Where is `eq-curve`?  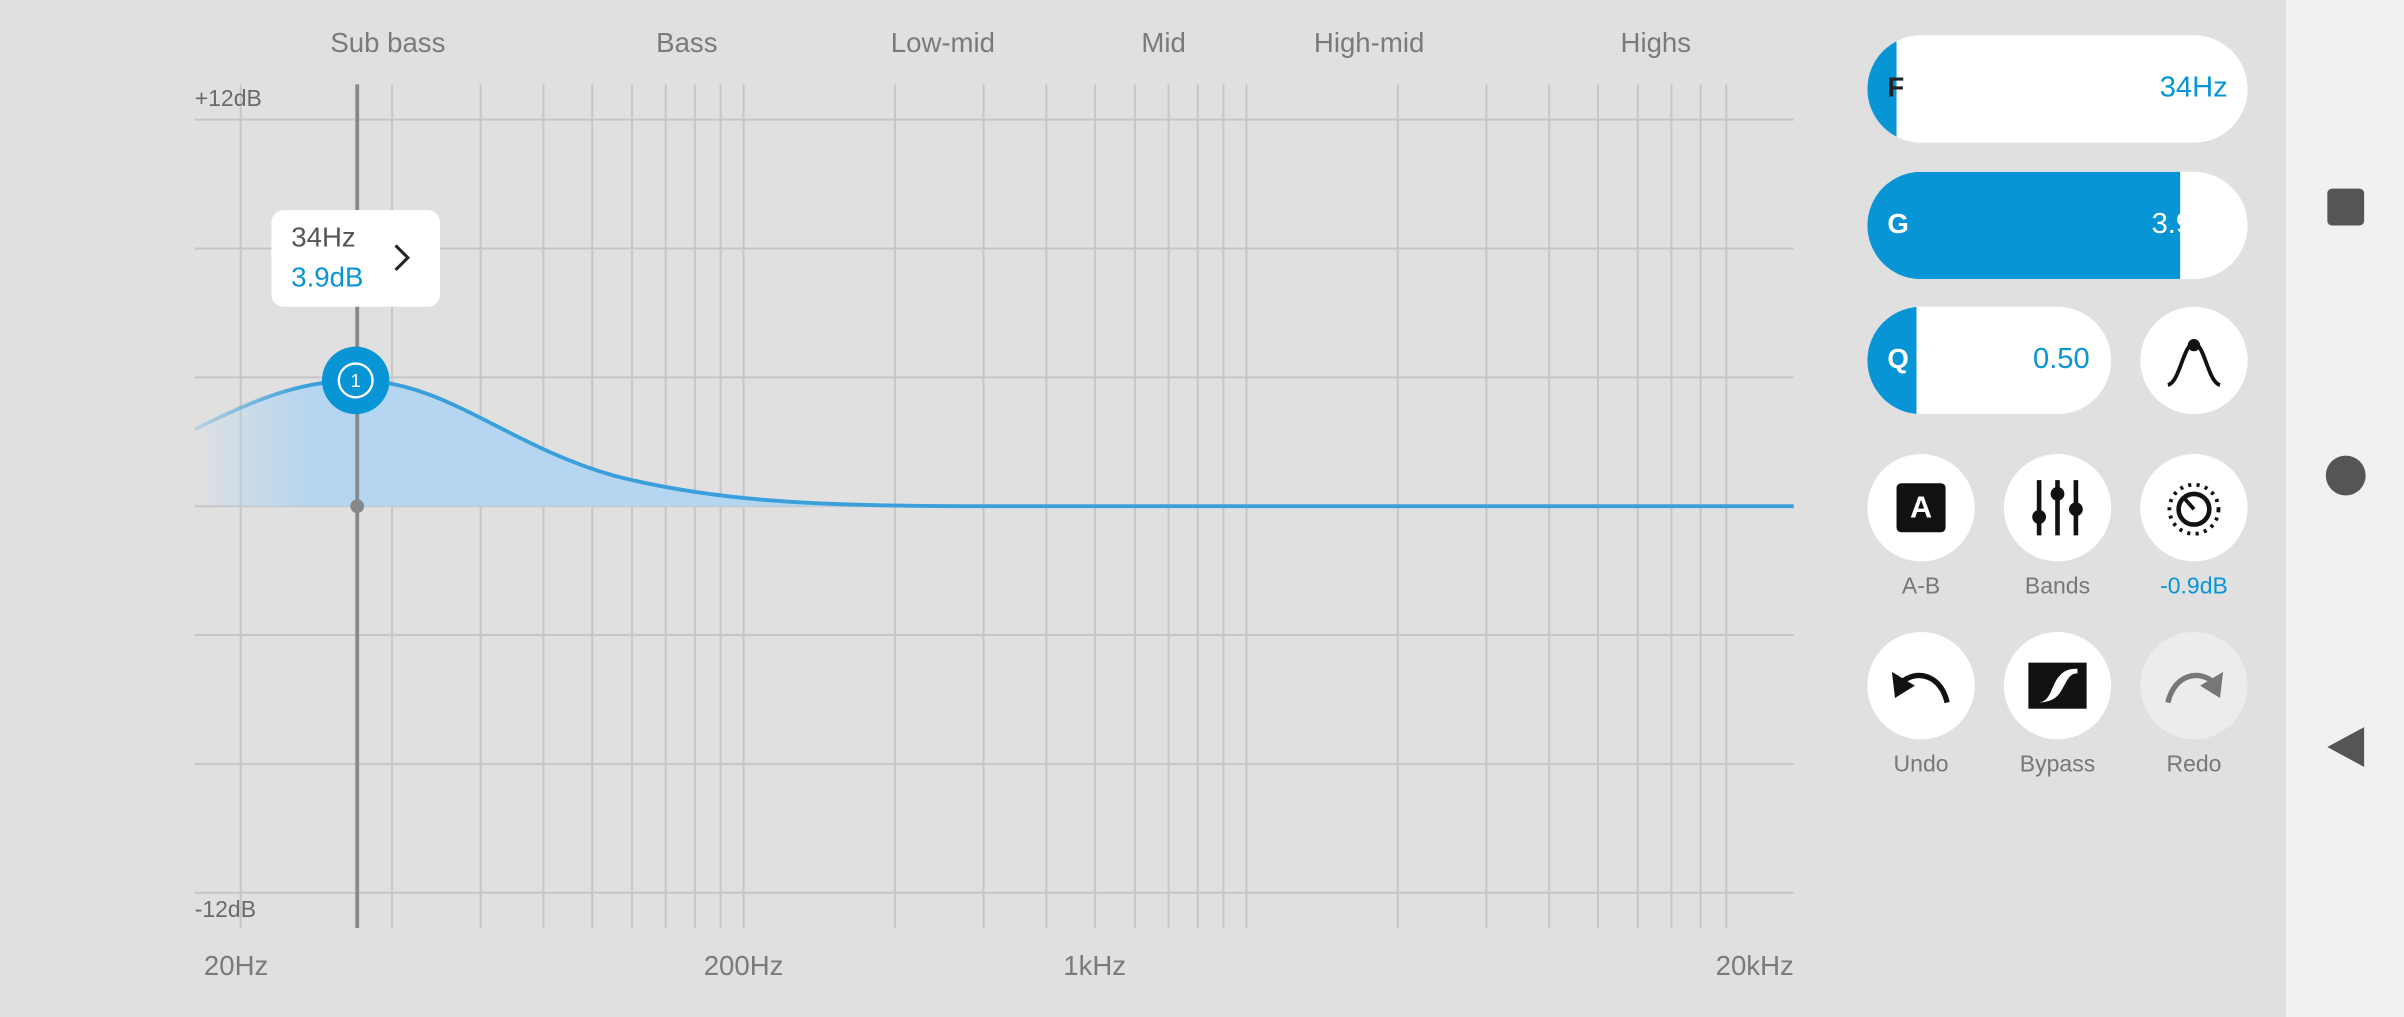
eq-curve is located at coordinates (993, 443).